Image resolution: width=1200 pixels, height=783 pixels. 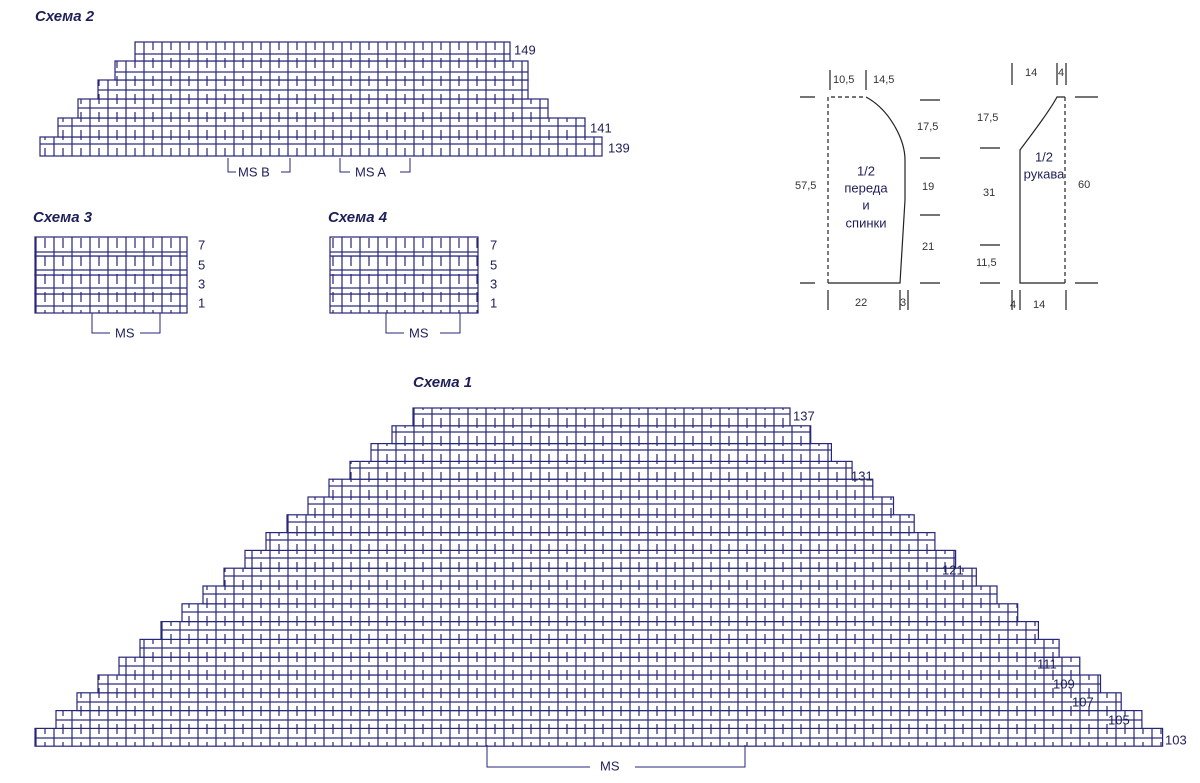 I want to click on row-number: 111, so click(x=1047, y=663).